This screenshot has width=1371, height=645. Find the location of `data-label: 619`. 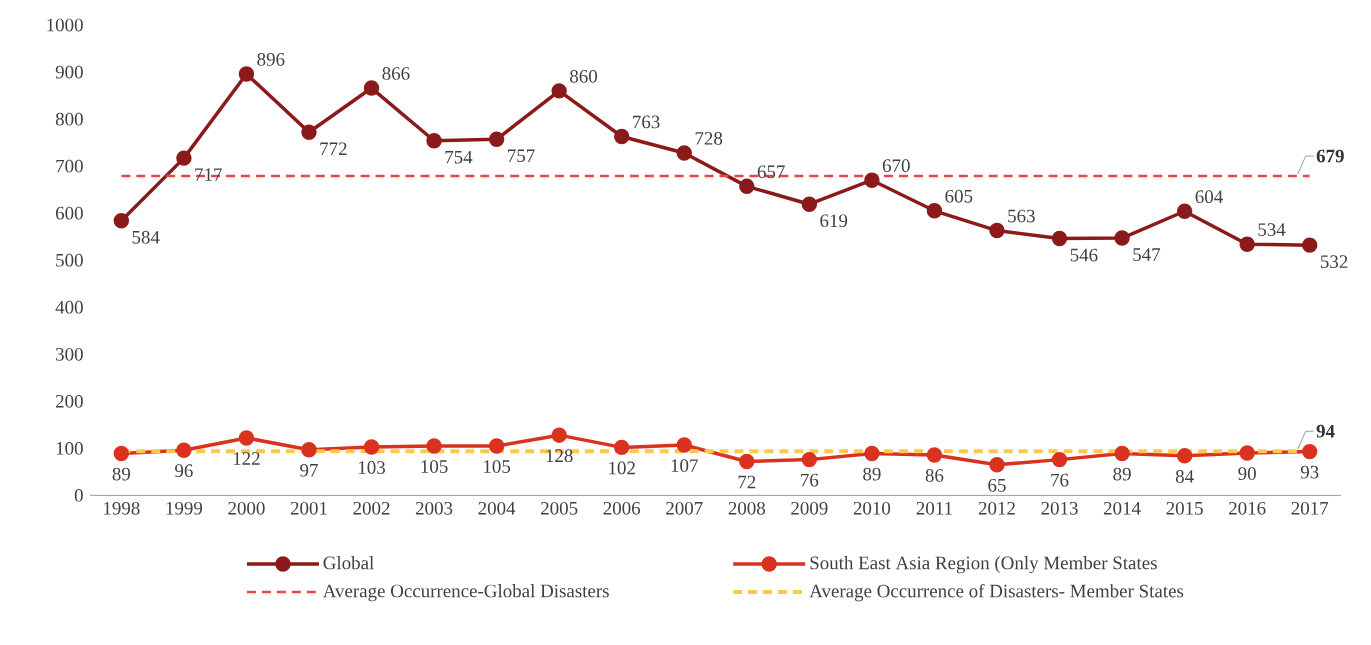

data-label: 619 is located at coordinates (834, 220).